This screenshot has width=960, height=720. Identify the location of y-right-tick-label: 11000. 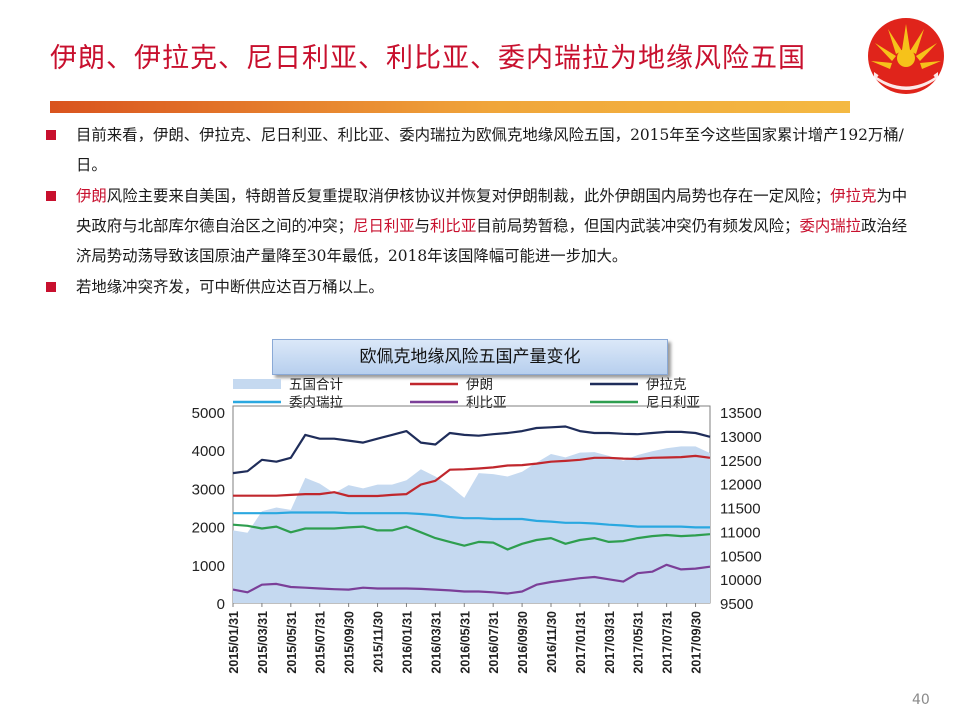
(740, 532).